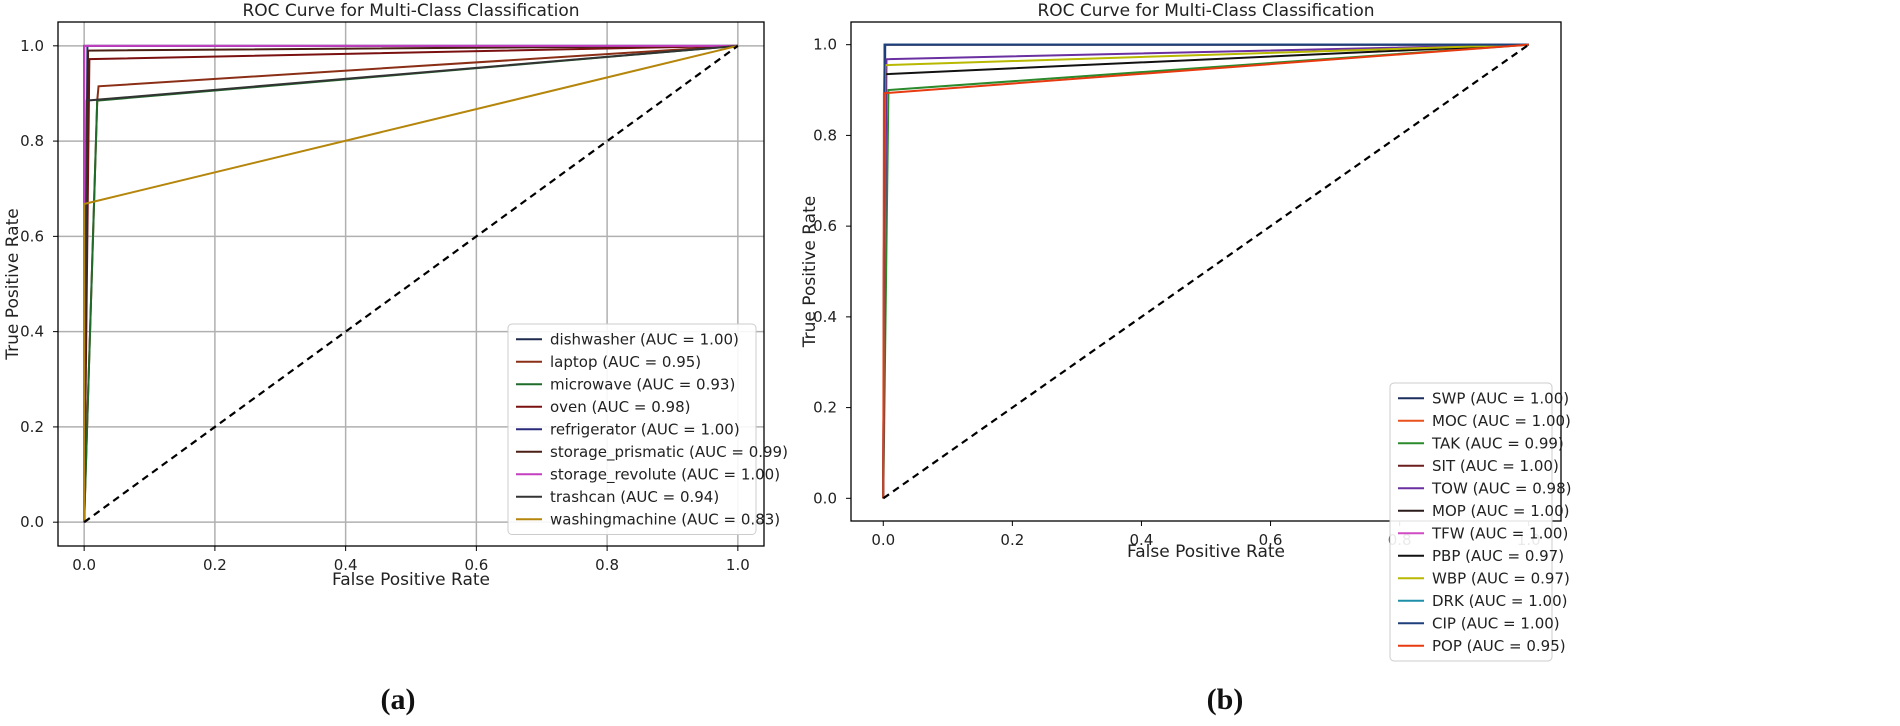 The height and width of the screenshot is (726, 1900). Describe the element at coordinates (669, 452) in the screenshot. I see `legend-entry: storage_prismatic (AUC = 0.99)` at that location.